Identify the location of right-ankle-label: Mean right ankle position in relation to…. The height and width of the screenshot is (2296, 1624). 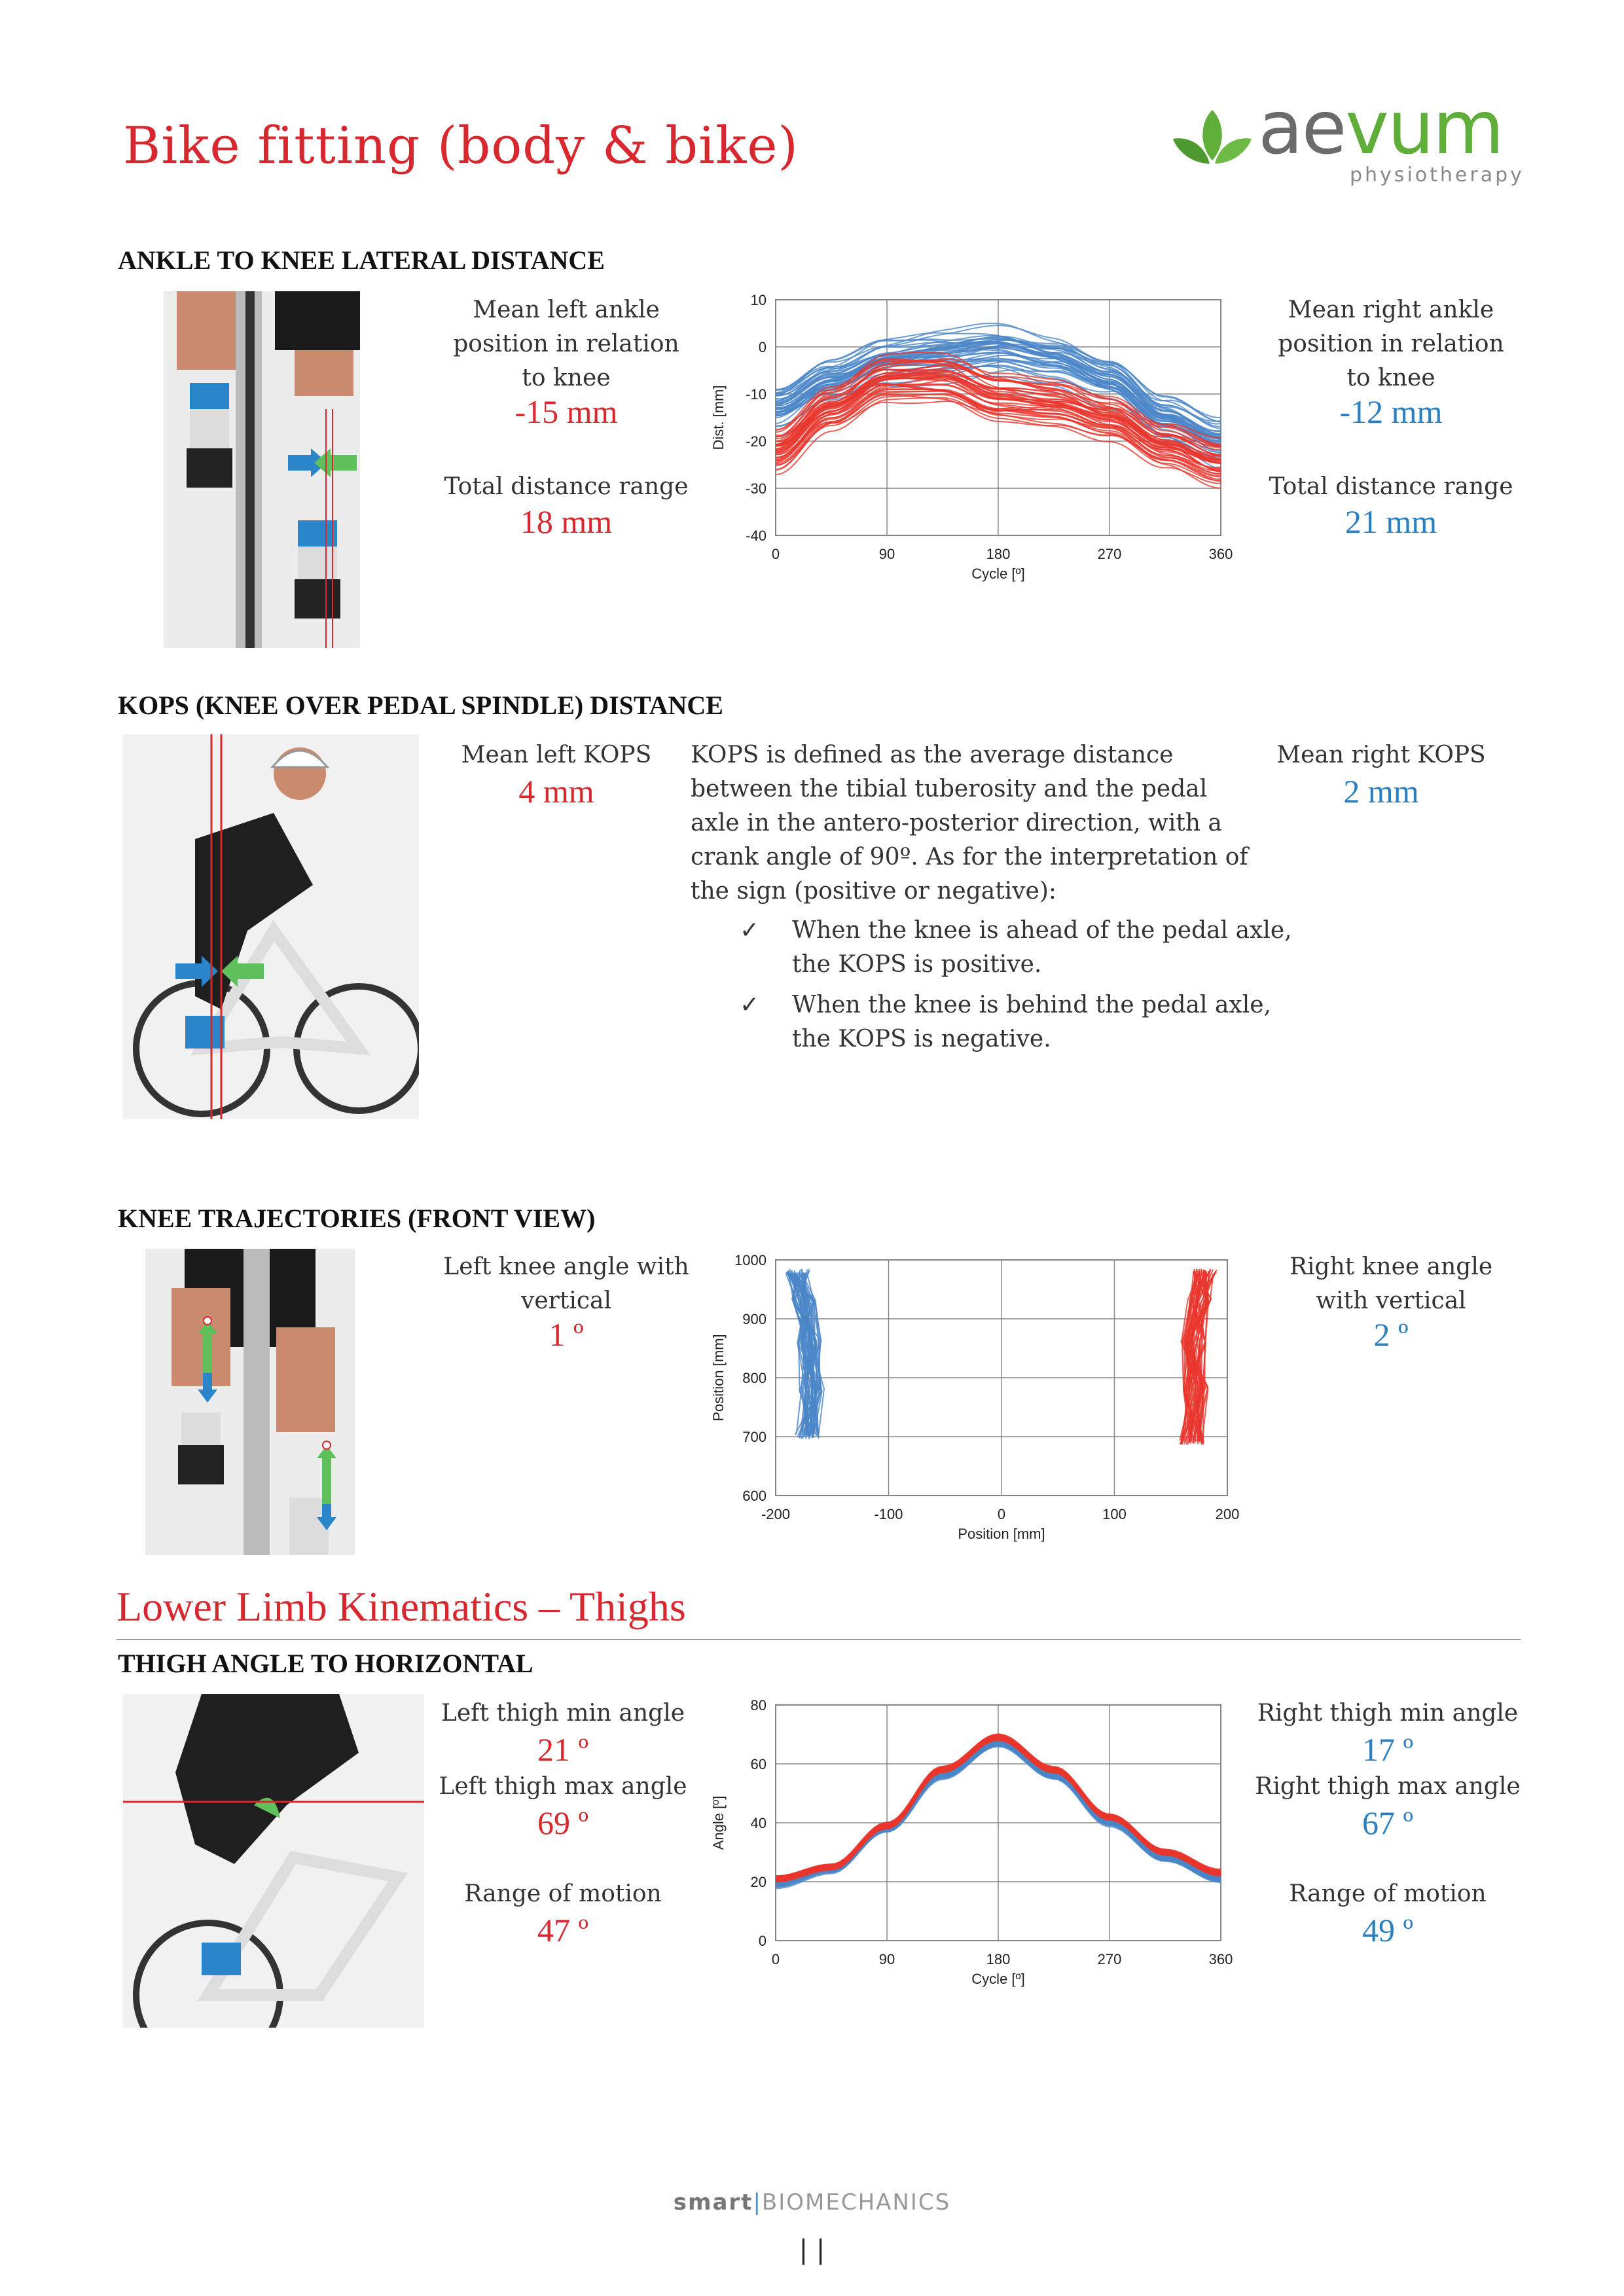
(1391, 343).